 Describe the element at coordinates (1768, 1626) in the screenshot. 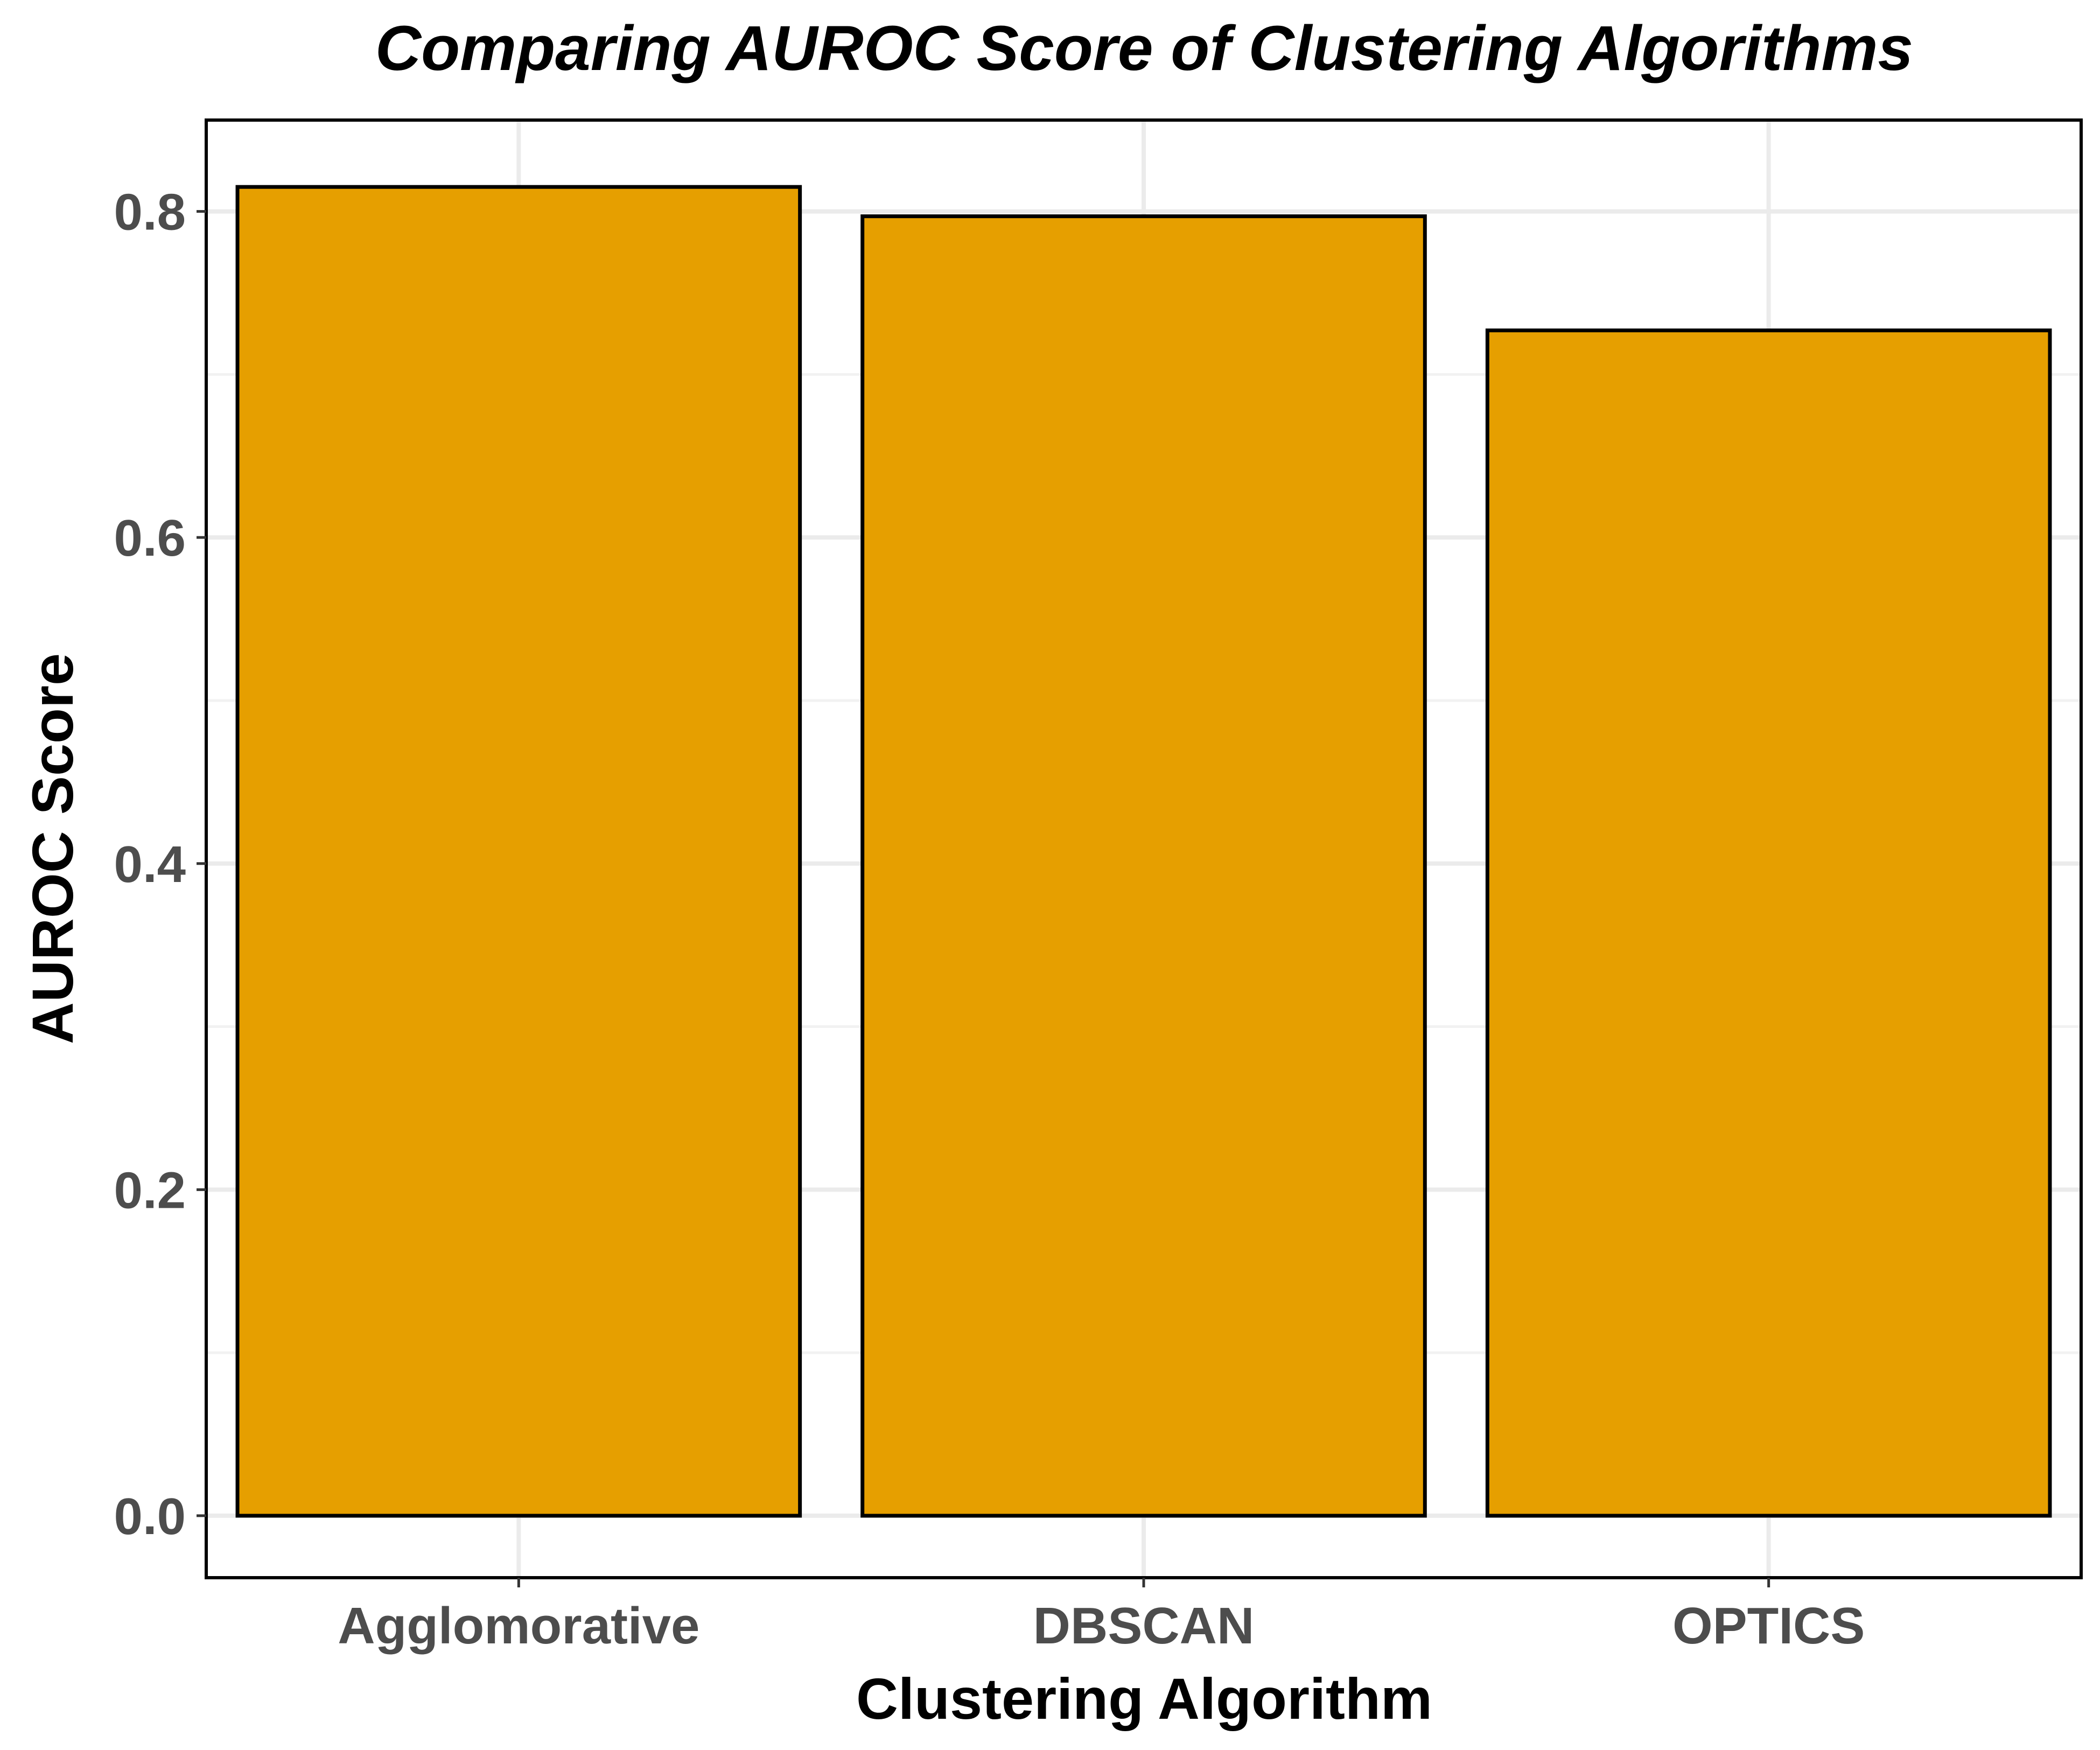

I see `x-tick-label: OPTICS` at that location.